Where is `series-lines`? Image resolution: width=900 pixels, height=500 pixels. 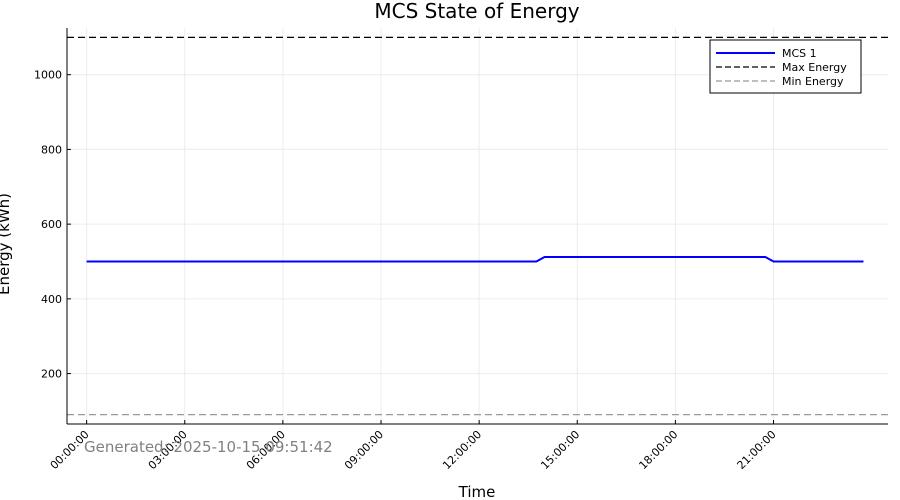
series-lines is located at coordinates (475, 259).